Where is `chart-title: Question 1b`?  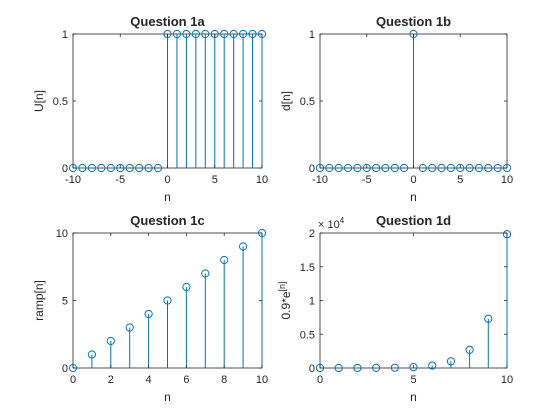 chart-title: Question 1b is located at coordinates (413, 21).